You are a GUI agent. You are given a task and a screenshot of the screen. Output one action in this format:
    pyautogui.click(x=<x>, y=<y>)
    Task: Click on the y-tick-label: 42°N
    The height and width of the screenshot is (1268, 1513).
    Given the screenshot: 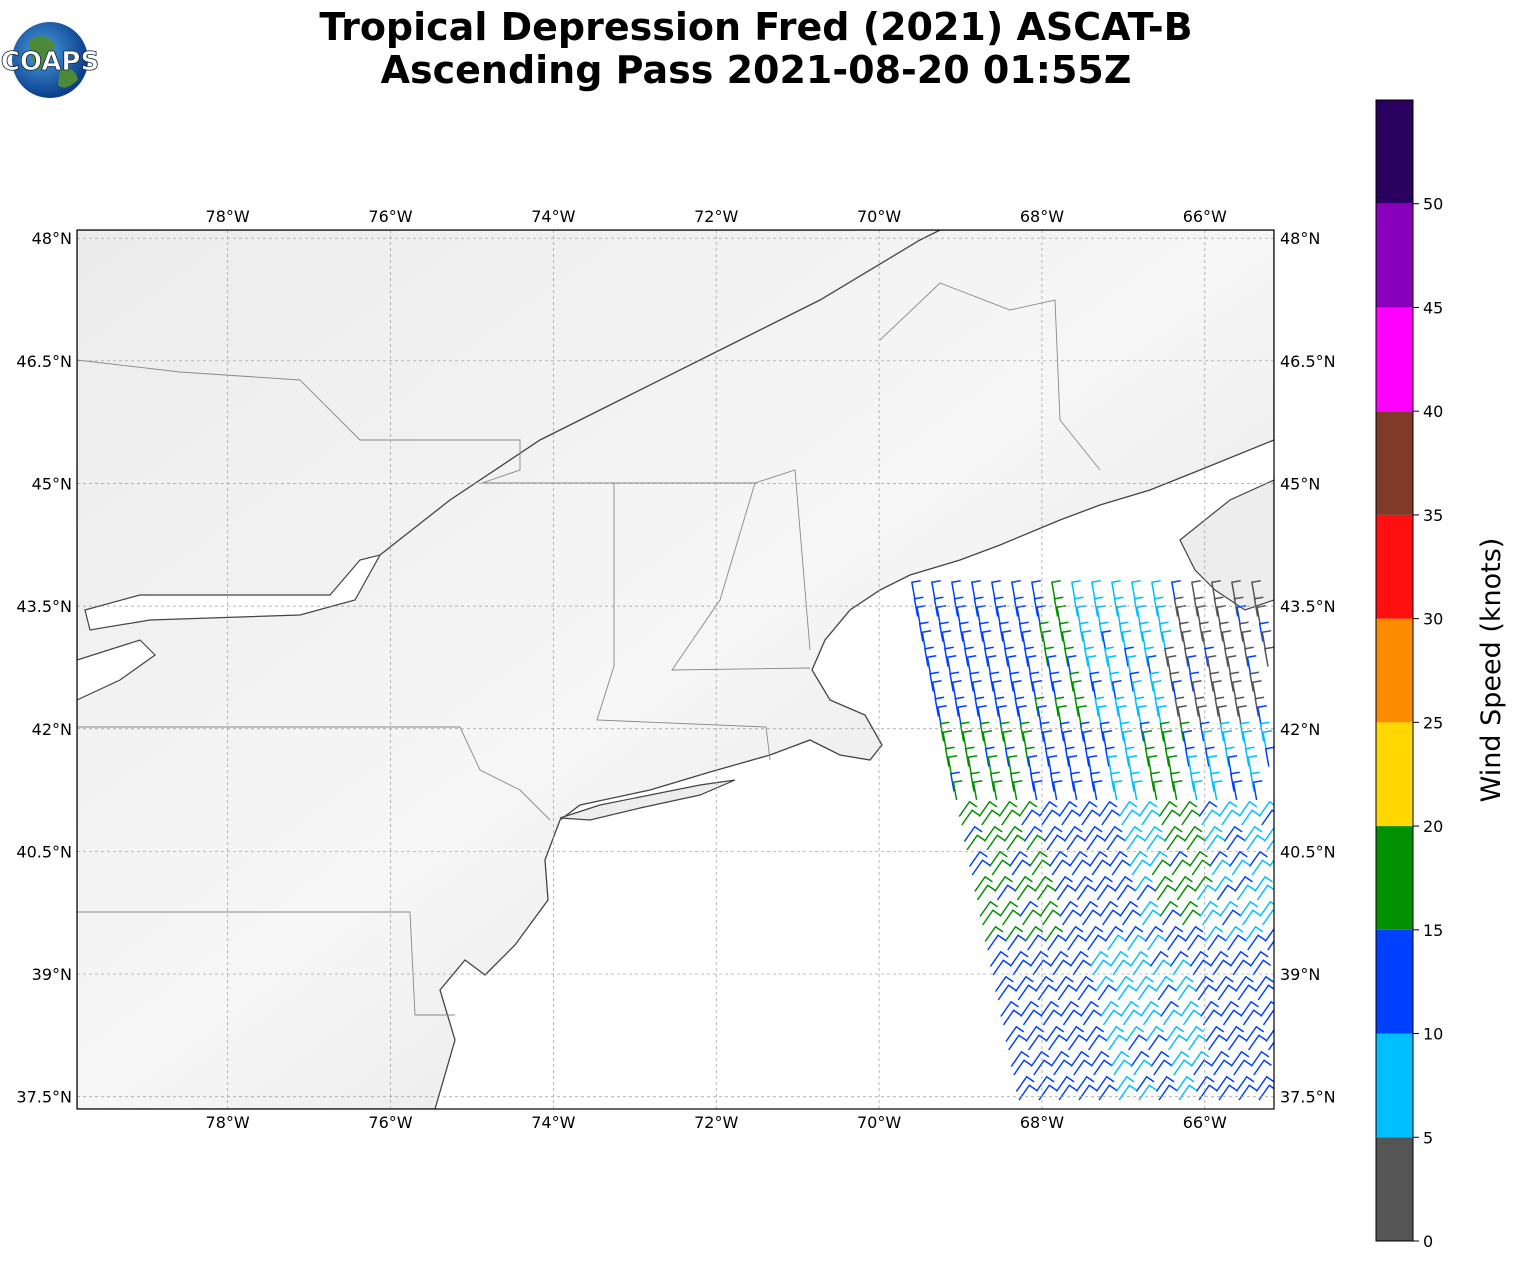 What is the action you would take?
    pyautogui.click(x=1300, y=729)
    